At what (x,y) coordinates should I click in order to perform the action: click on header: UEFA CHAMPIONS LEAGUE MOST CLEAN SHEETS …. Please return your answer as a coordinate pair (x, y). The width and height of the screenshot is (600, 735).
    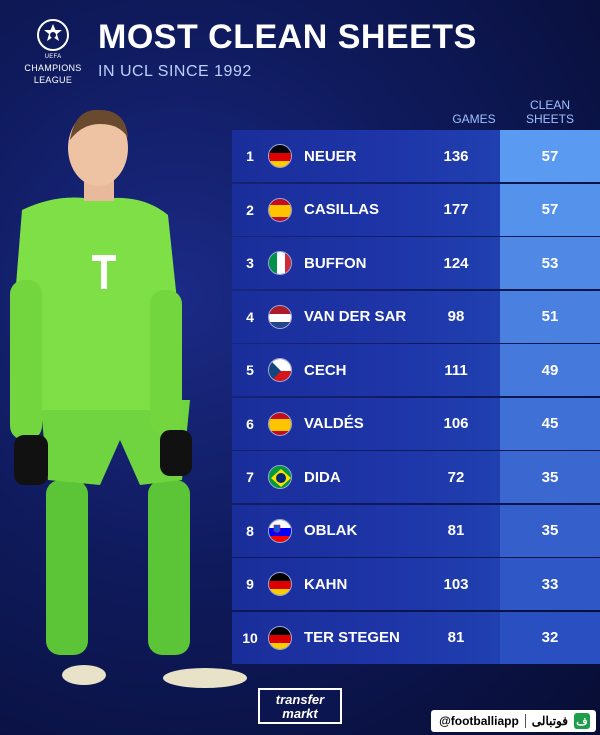
    Looking at the image, I should click on (300, 50).